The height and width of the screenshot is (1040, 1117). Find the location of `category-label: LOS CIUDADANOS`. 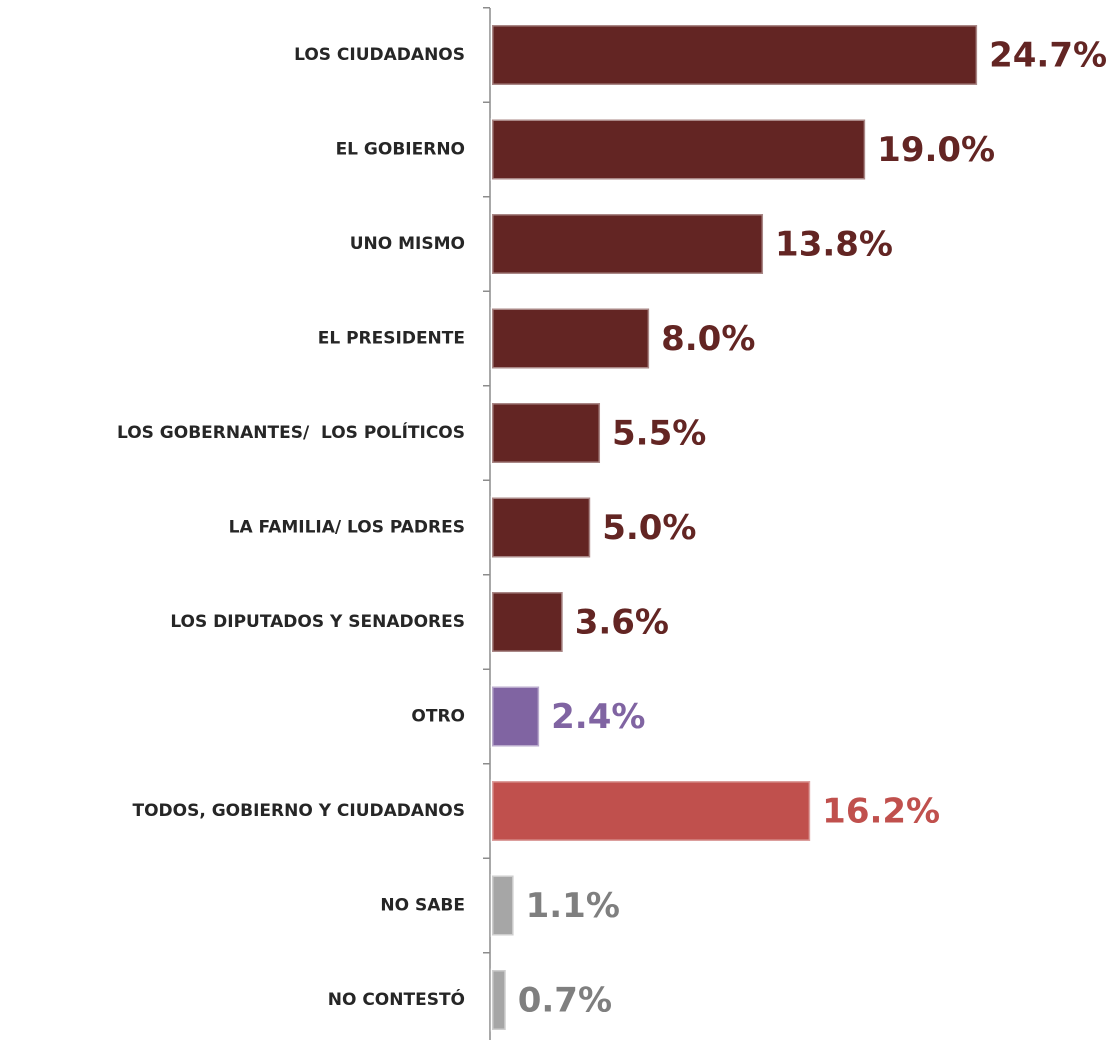

category-label: LOS CIUDADANOS is located at coordinates (379, 55).